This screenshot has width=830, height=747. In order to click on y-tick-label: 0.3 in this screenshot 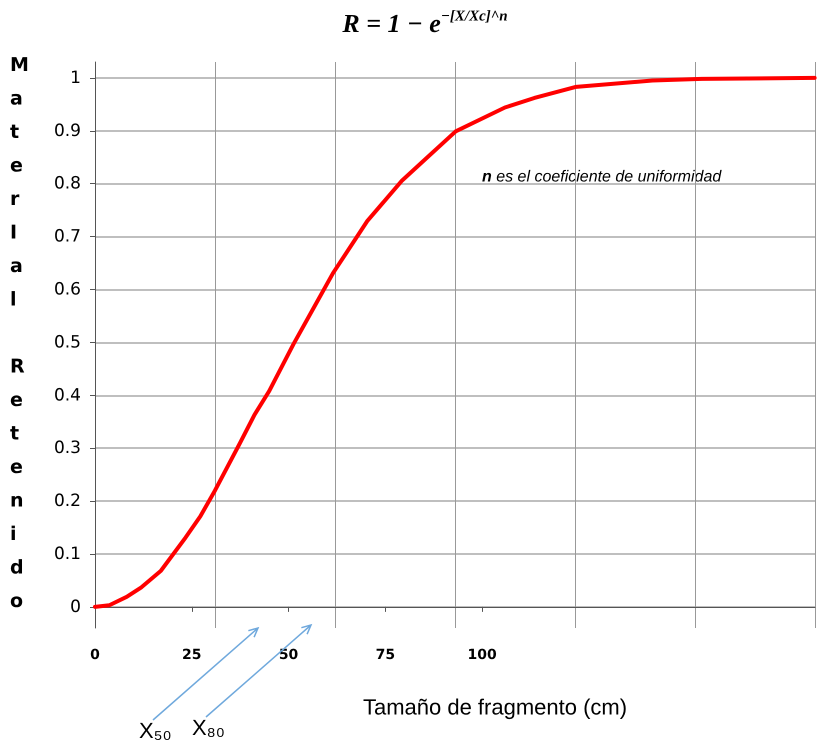, I will do `click(67, 448)`.